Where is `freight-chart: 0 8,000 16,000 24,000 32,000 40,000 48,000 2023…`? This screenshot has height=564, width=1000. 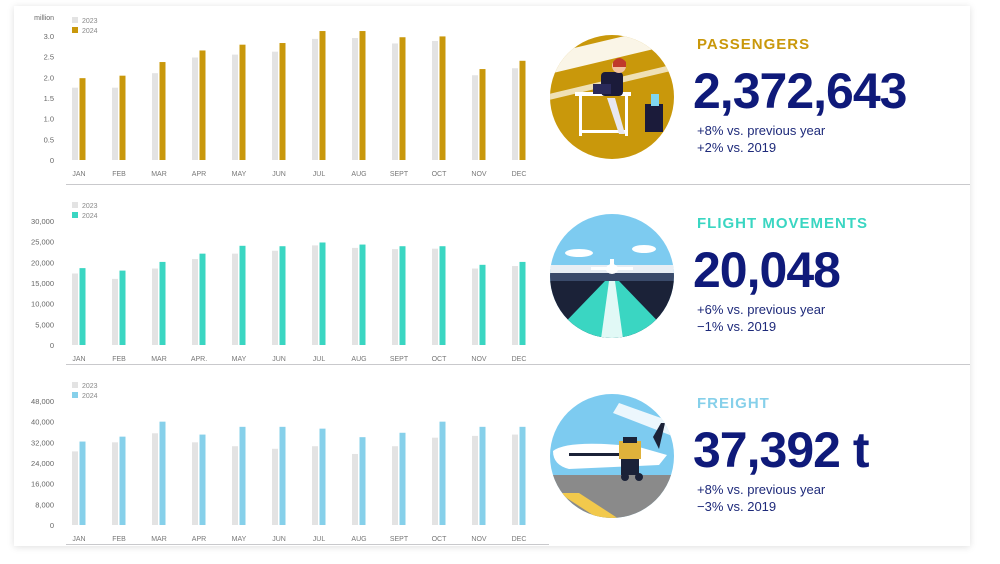 freight-chart: 0 8,000 16,000 24,000 32,000 40,000 48,000 2023… is located at coordinates (278, 462).